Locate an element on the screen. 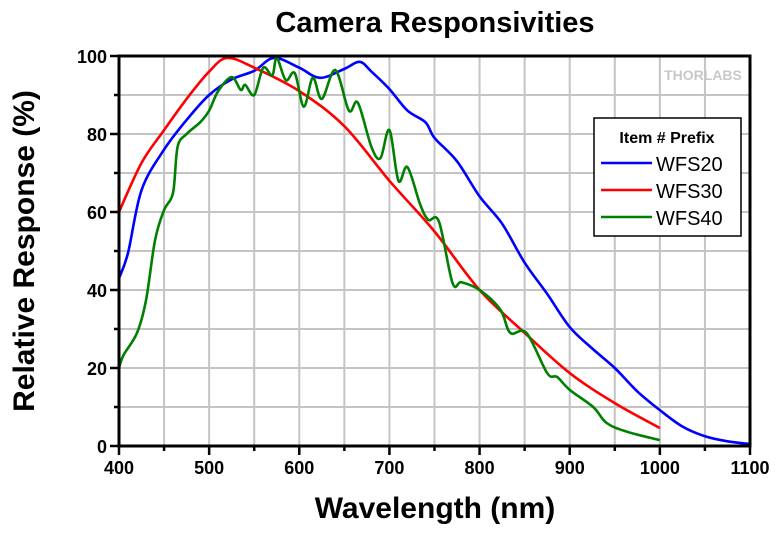  x-tick-label: 800 is located at coordinates (480, 468).